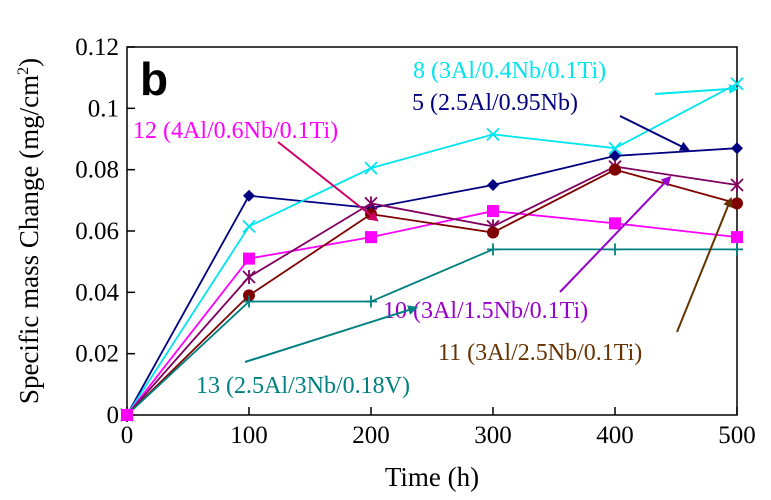  I want to click on annotation-label: 12 (4Al/0.6Nb/0.1Ti), so click(235, 131).